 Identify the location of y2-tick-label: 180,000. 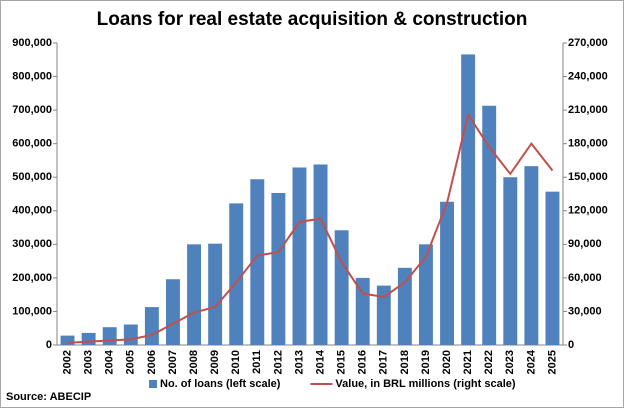
(588, 144).